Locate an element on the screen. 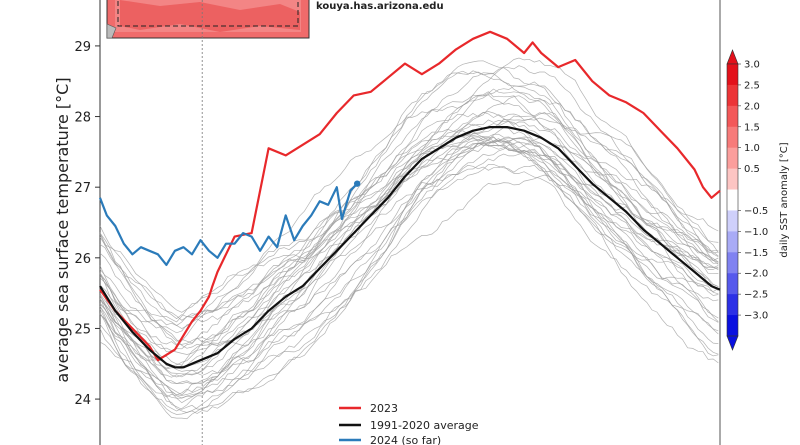 The image size is (800, 445). colorbar-tick-label: −0.5 is located at coordinates (756, 211).